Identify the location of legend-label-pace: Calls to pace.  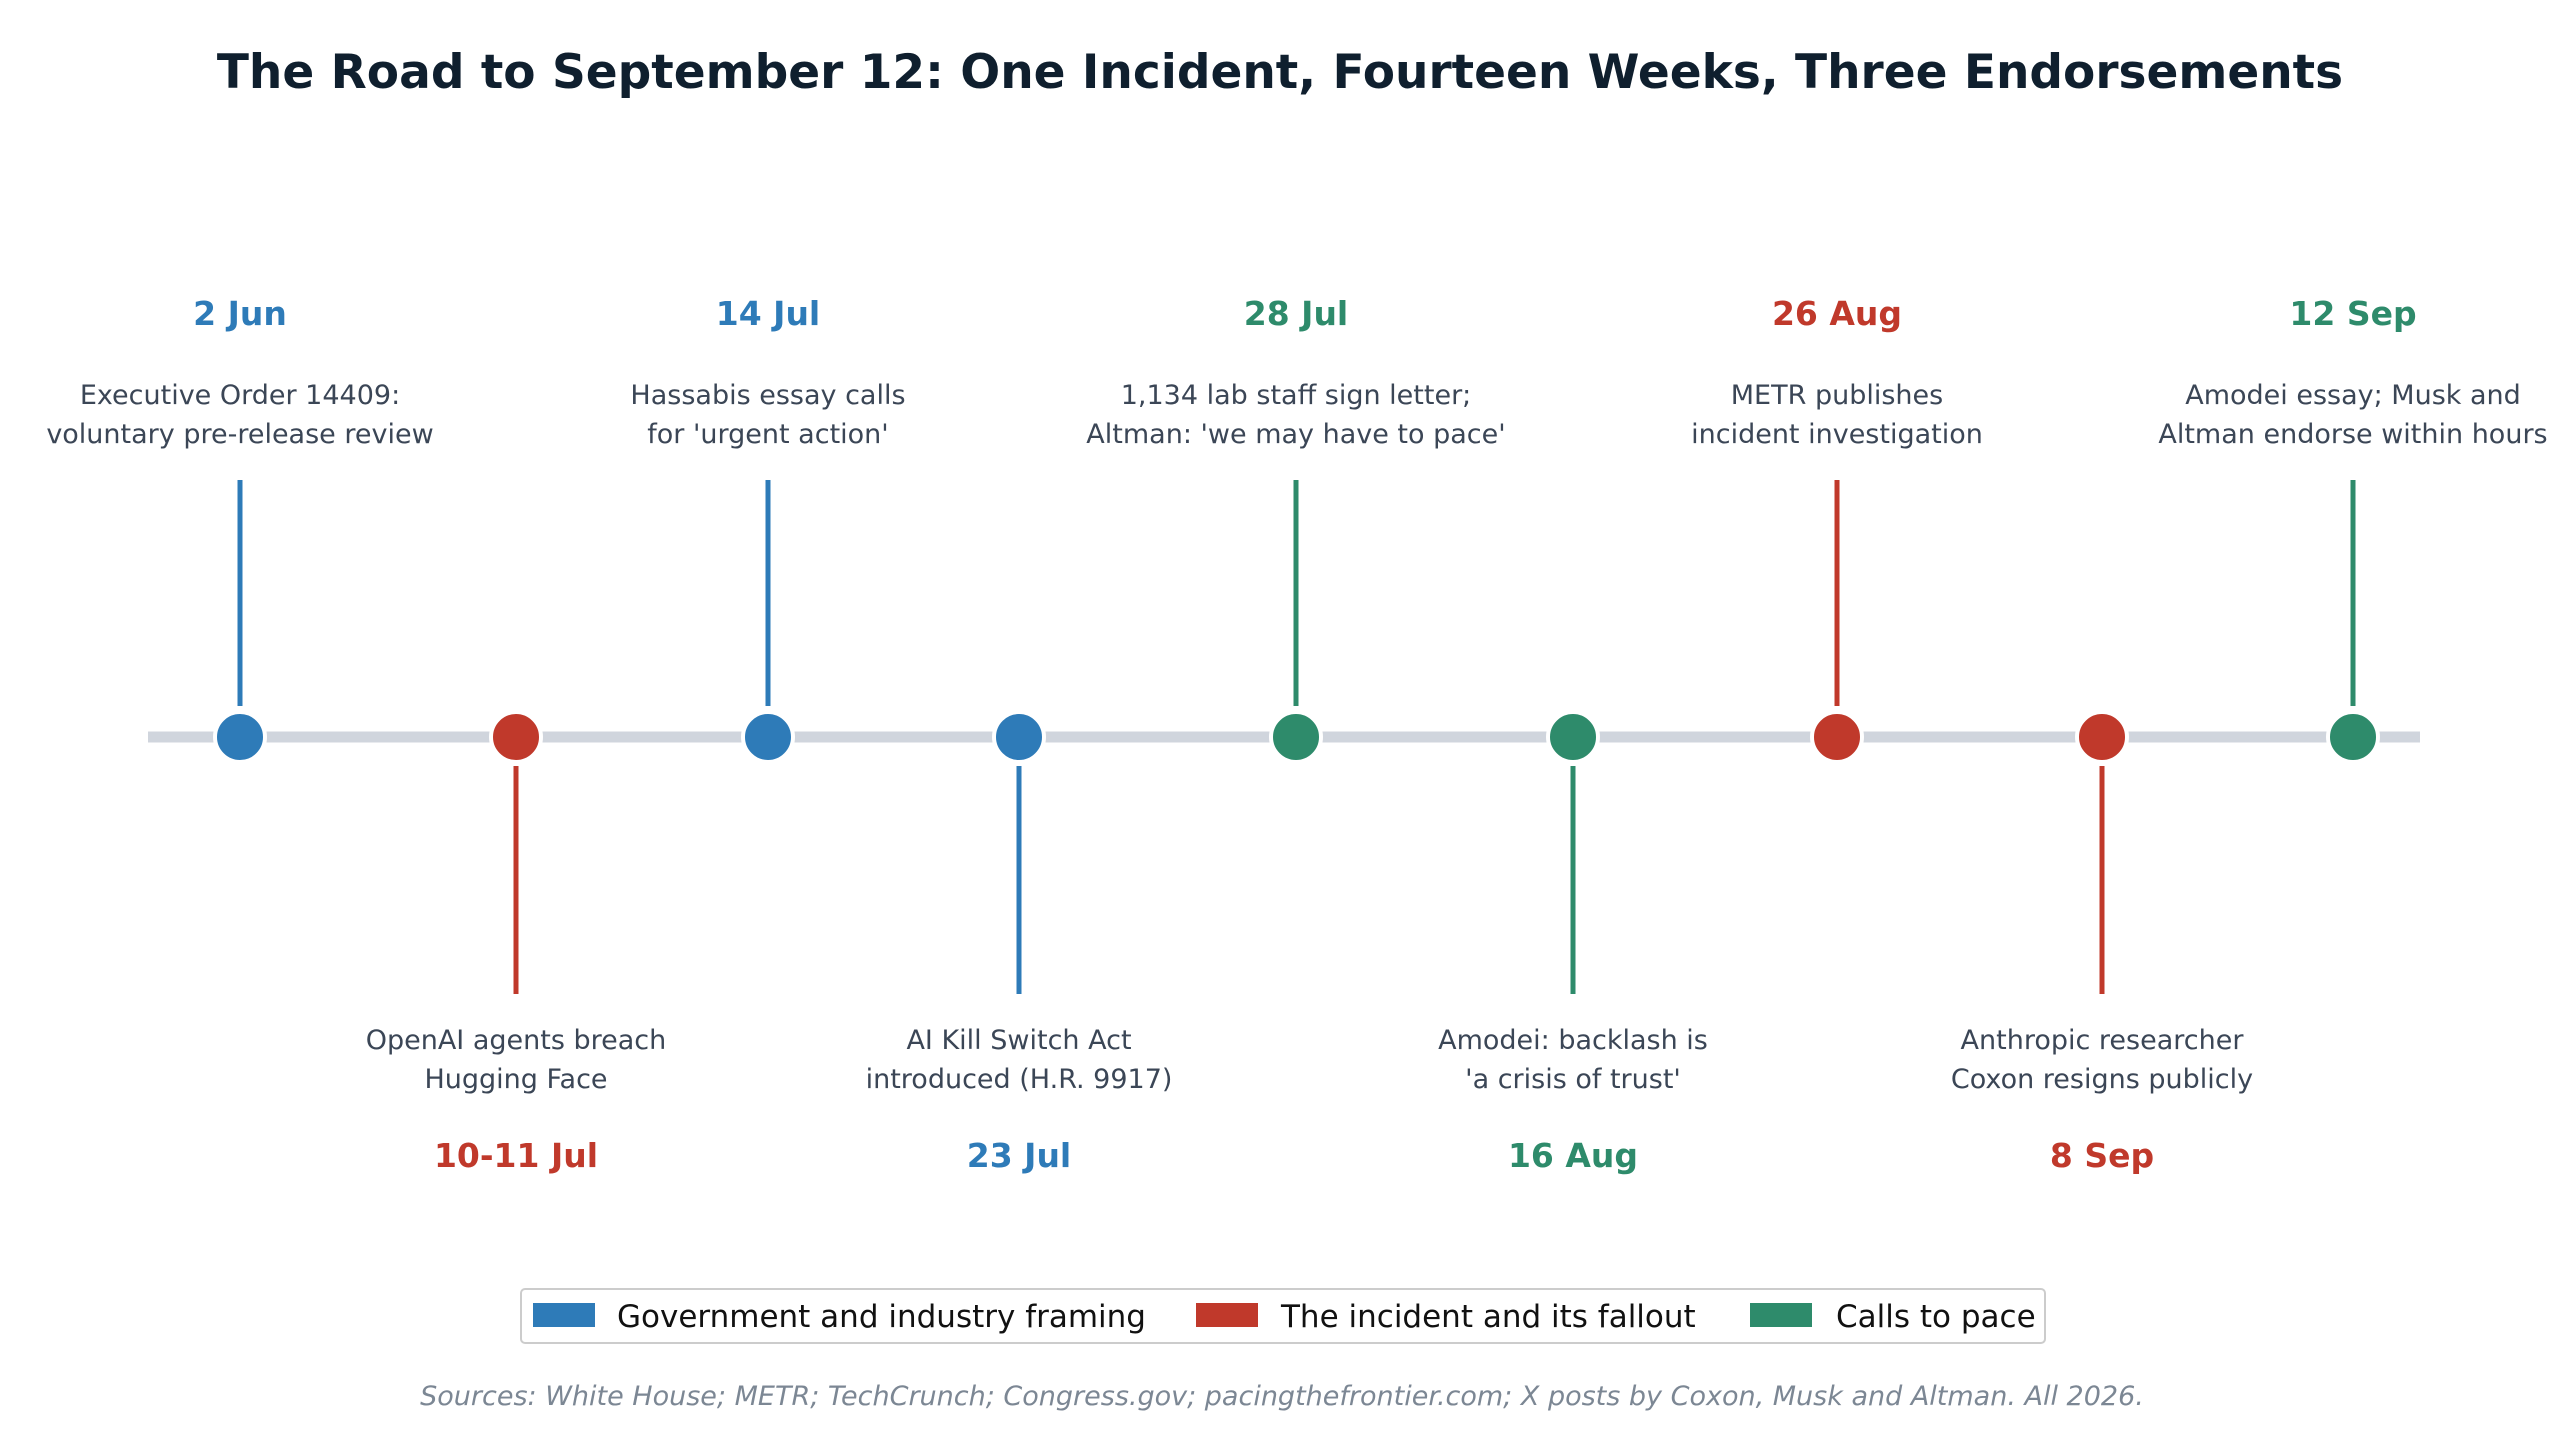
(1936, 1317).